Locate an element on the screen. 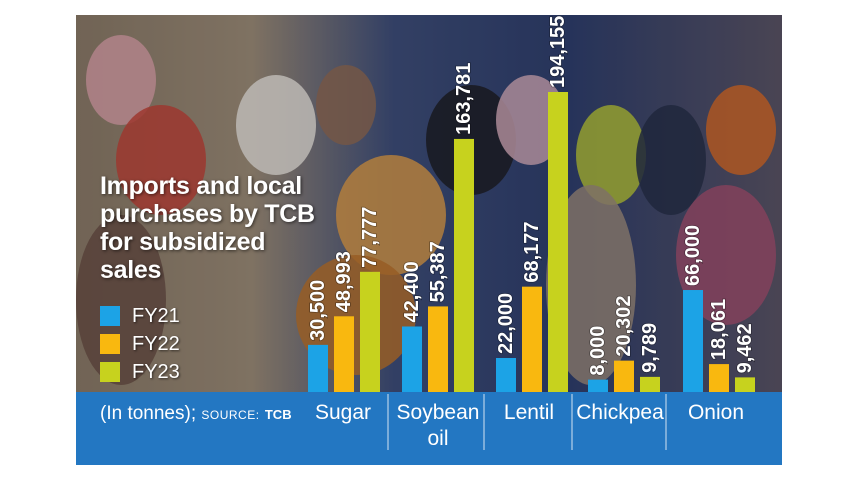  bar-onion-fy22 is located at coordinates (719, 378).